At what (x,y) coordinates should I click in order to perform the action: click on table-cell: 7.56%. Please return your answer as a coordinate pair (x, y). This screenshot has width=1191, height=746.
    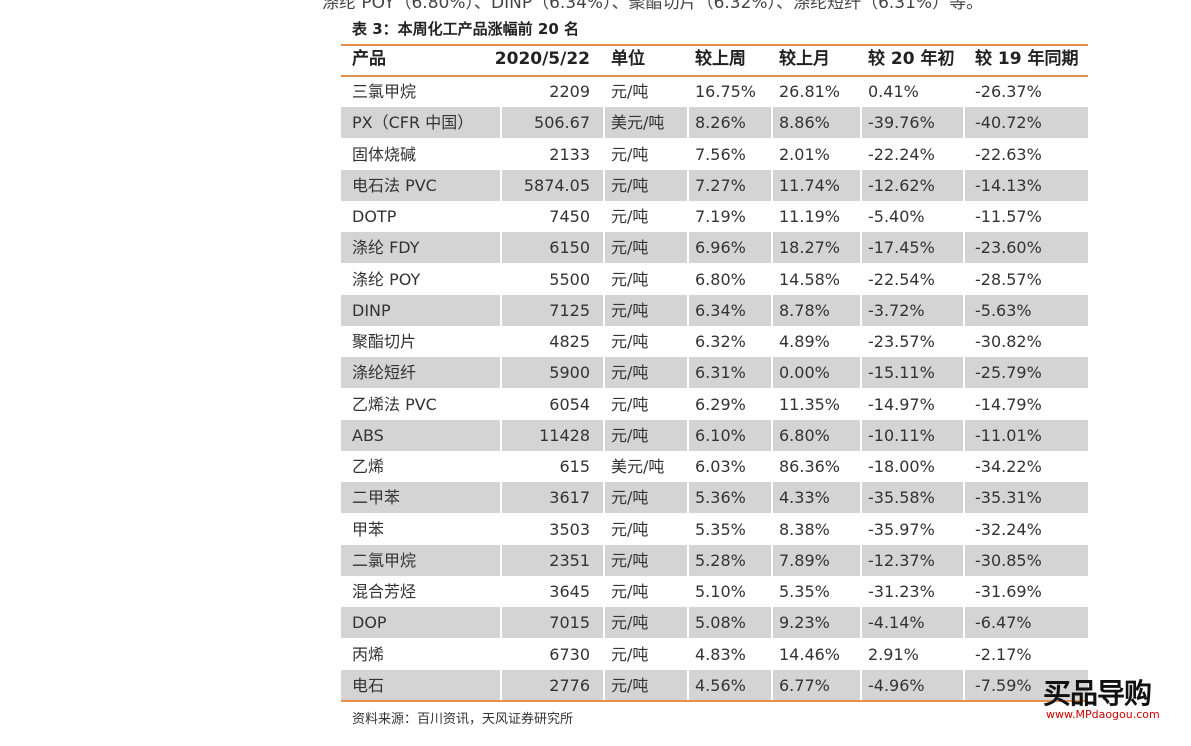
    Looking at the image, I should click on (720, 154).